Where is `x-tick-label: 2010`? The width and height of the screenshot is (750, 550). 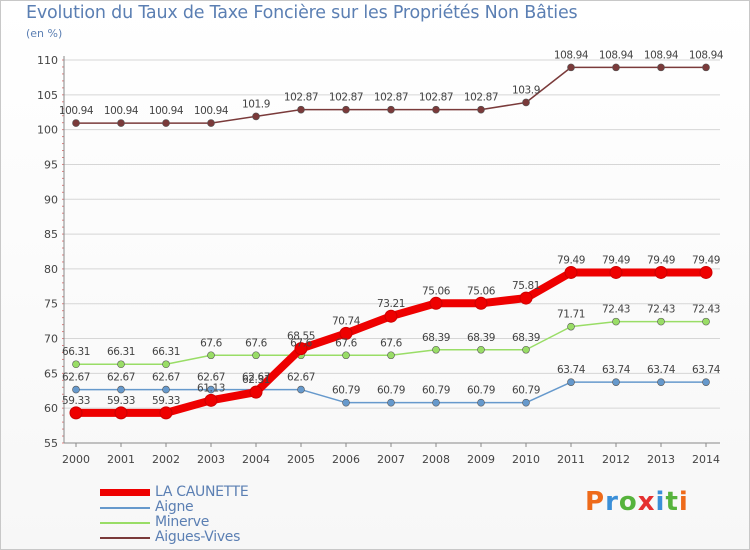
x-tick-label: 2010 is located at coordinates (526, 459).